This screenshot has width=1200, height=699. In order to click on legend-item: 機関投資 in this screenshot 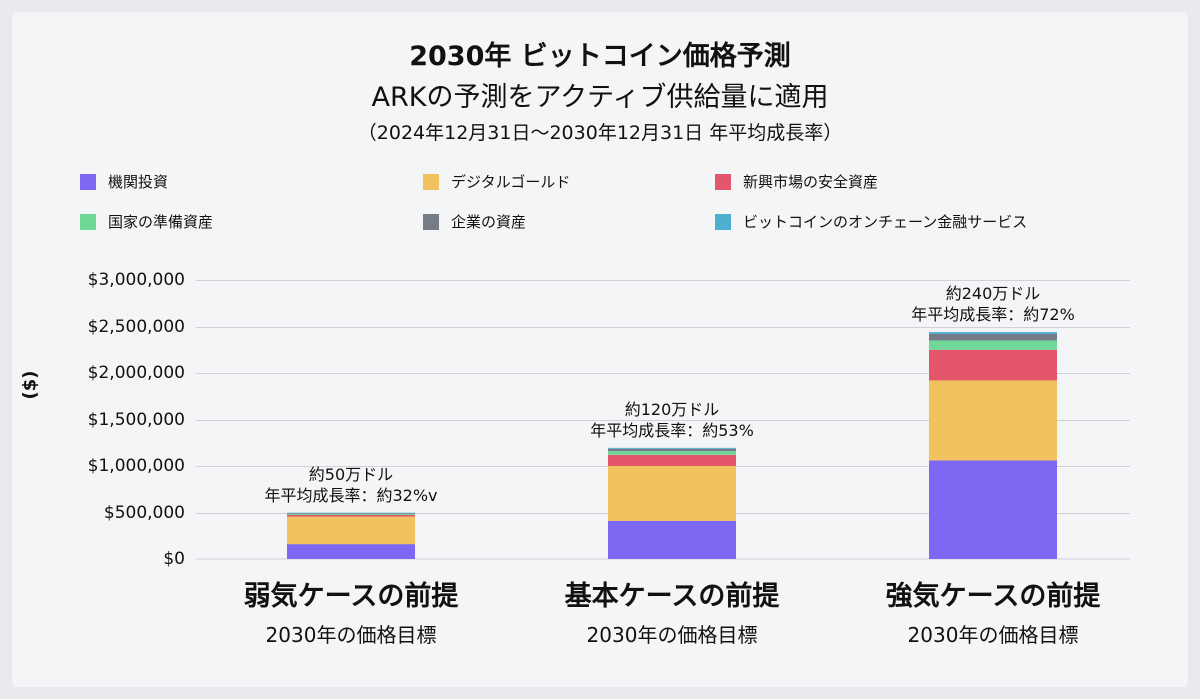, I will do `click(124, 181)`.